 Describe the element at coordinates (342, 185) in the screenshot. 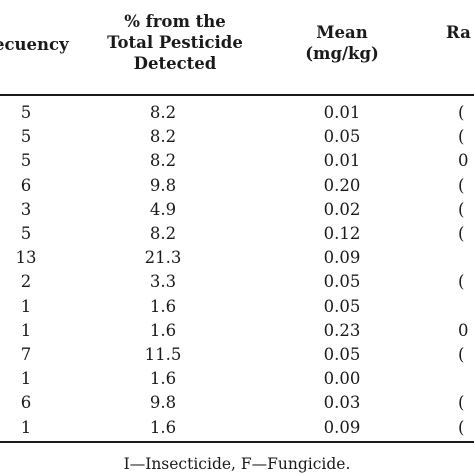

I see `mean-cell: 0.20` at that location.